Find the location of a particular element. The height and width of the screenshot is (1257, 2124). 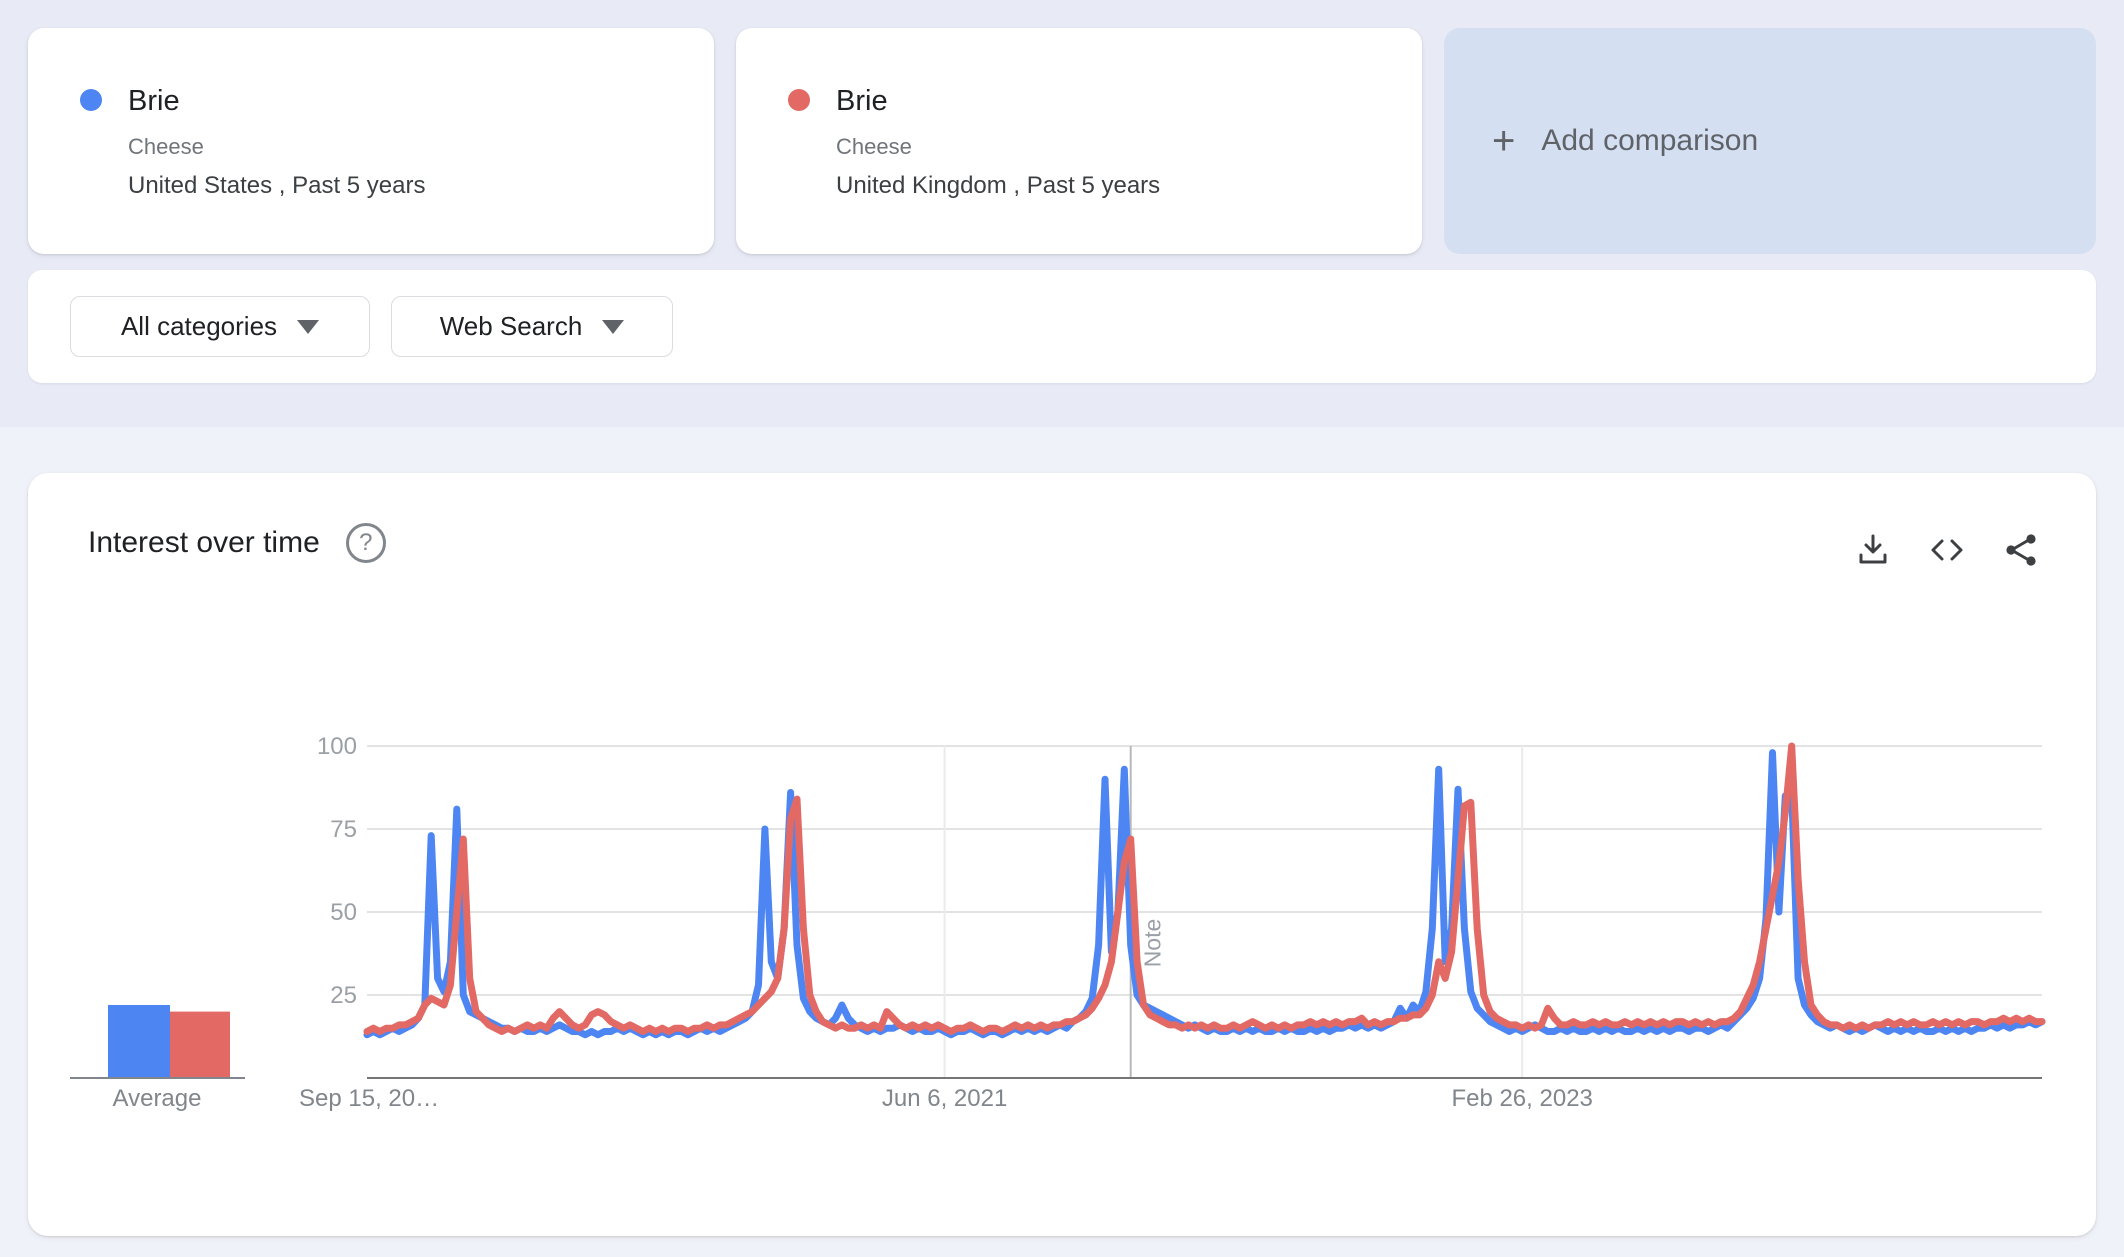

term-scope: United States , Past 5 years is located at coordinates (277, 185).